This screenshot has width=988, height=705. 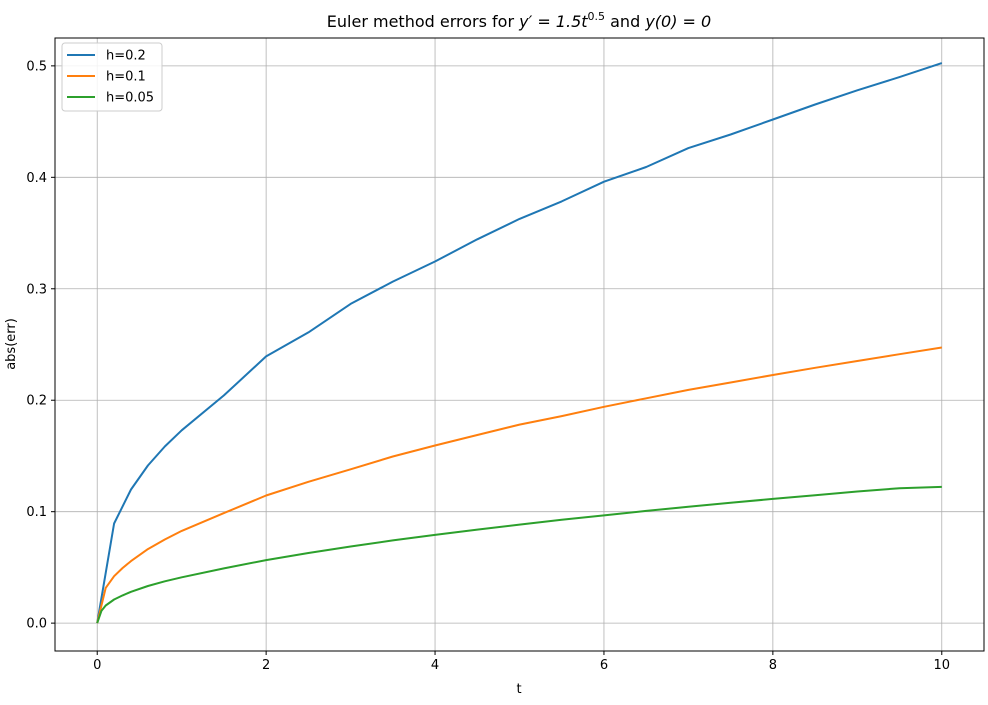 What do you see at coordinates (423, 21) in the screenshot?
I see `title-prefix: Euler method errors for` at bounding box center [423, 21].